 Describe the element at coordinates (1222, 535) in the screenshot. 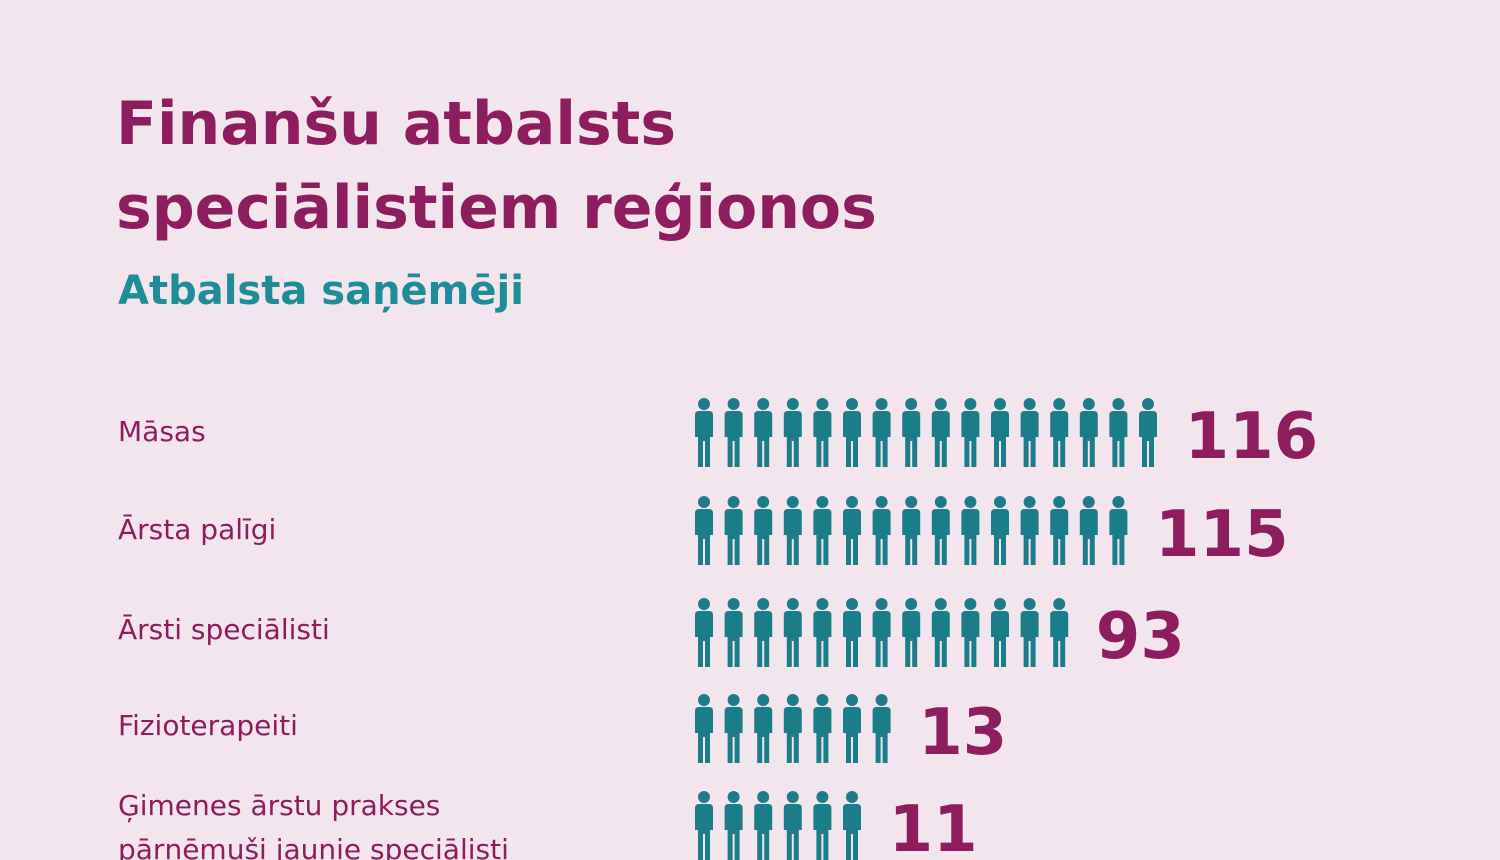

I see `value-label: 115` at that location.